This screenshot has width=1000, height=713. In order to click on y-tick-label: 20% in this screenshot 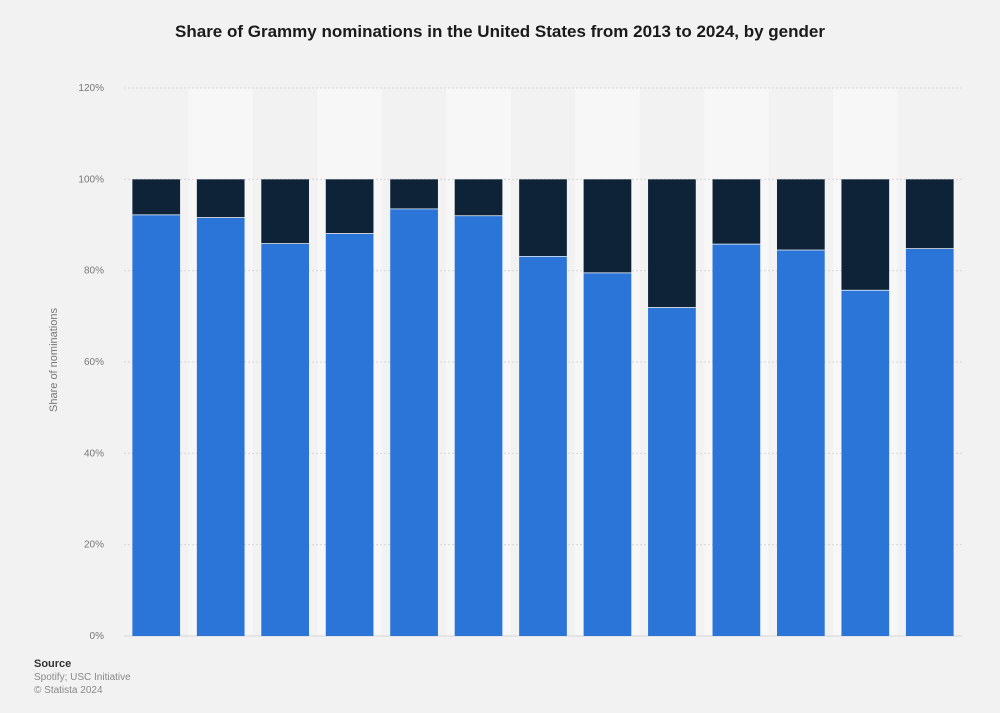, I will do `click(94, 545)`.